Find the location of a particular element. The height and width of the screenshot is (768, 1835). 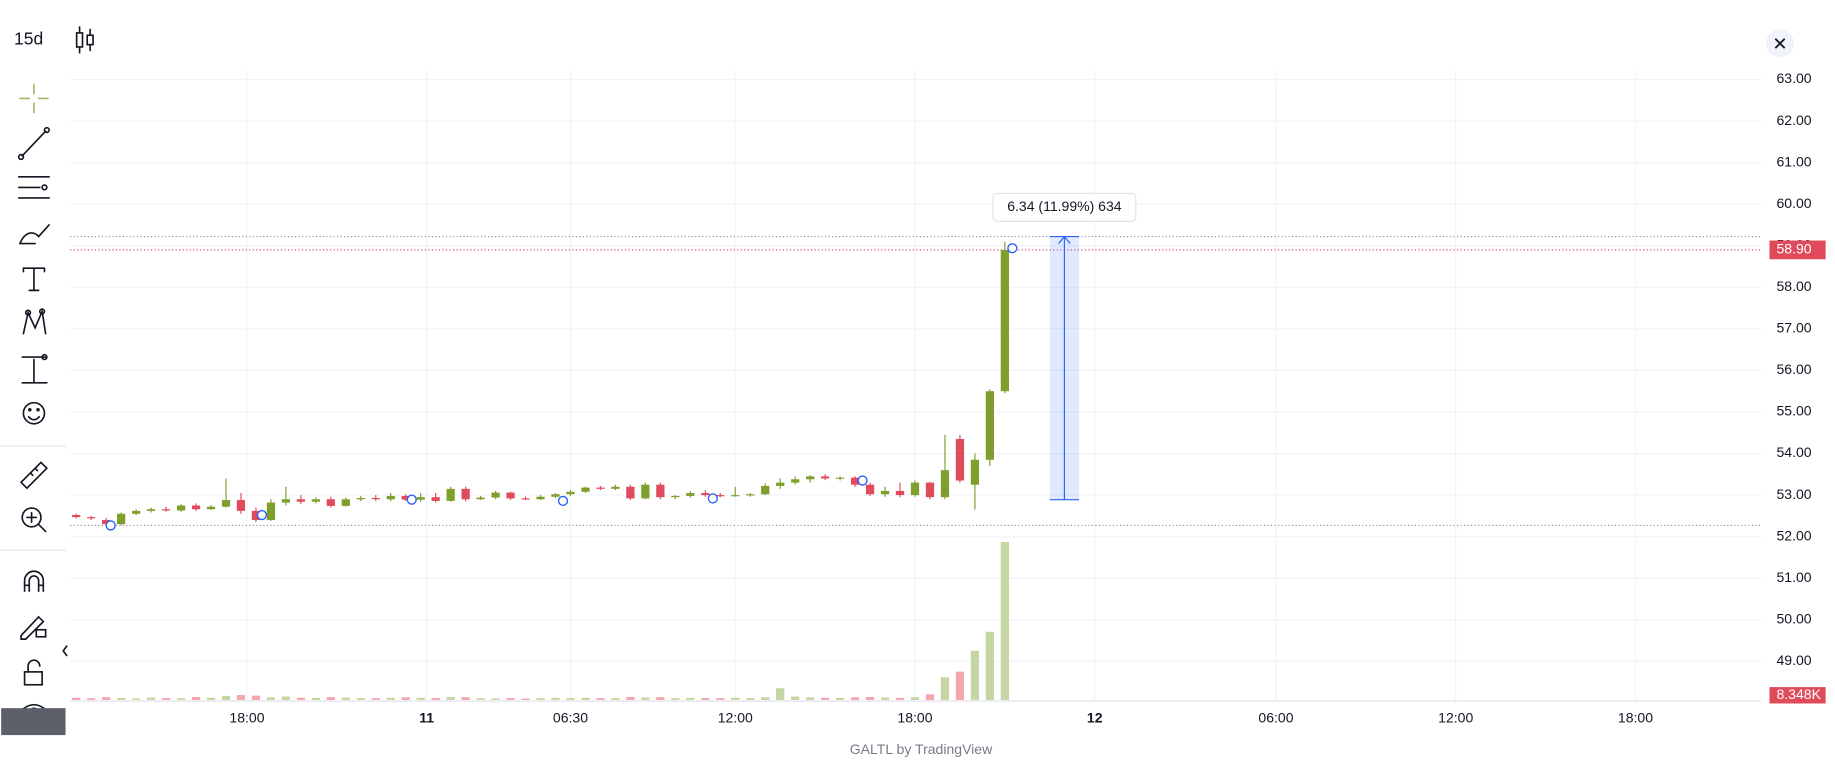

close-button is located at coordinates (1780, 43).